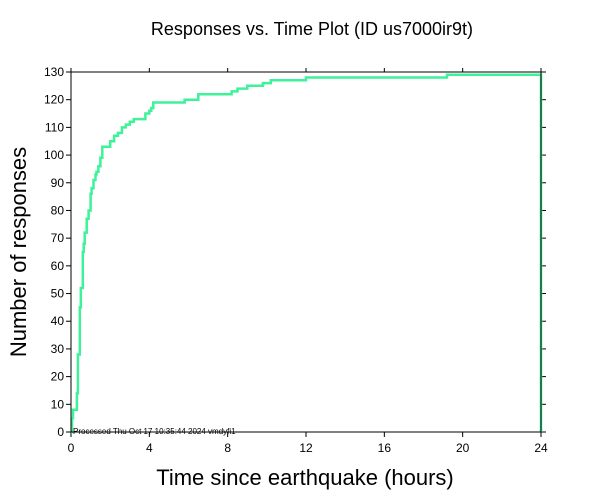 The image size is (612, 504). Describe the element at coordinates (149, 448) in the screenshot. I see `x-tick-label-4: 4` at that location.